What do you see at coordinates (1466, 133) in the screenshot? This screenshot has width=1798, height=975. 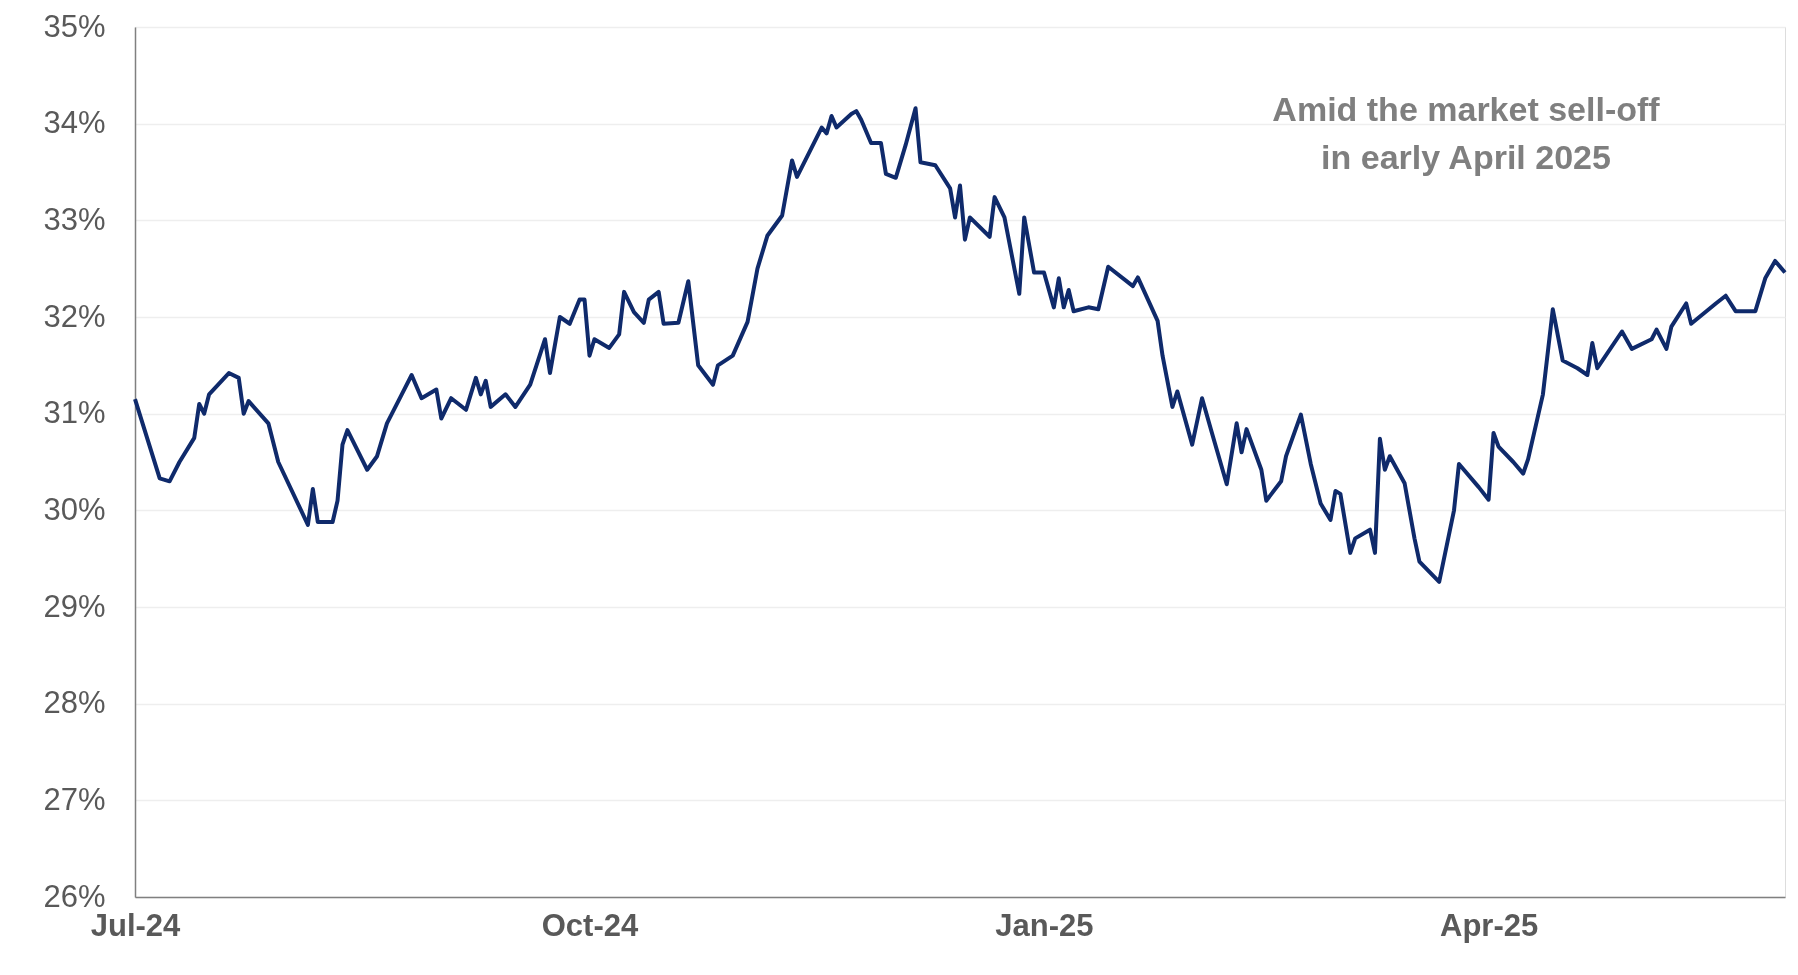 I see `annotation: Amid the market sell-off in early April 2025` at bounding box center [1466, 133].